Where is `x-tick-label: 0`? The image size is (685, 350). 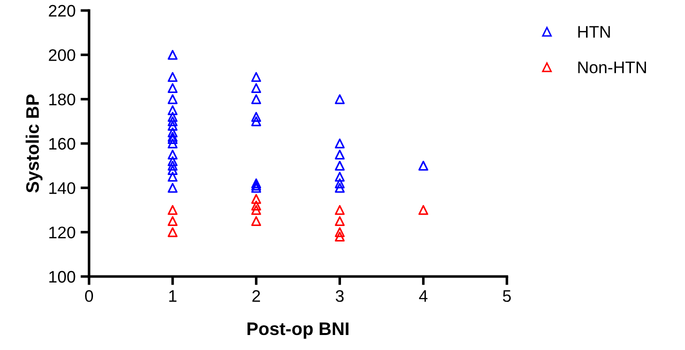 x-tick-label: 0 is located at coordinates (89, 296).